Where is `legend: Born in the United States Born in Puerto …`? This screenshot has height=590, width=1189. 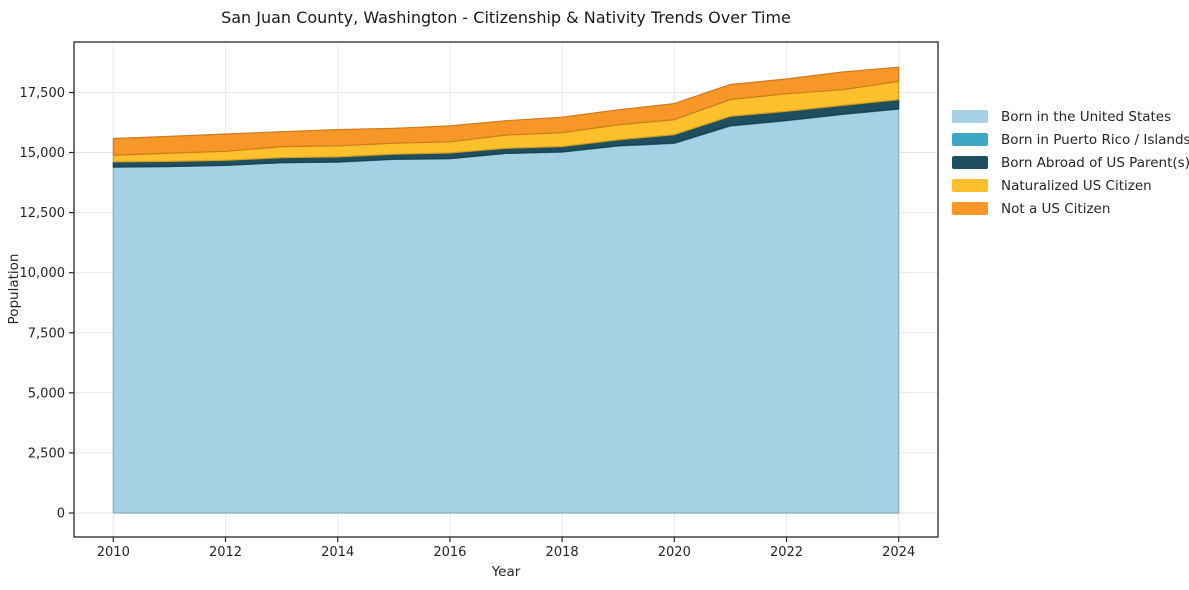
legend: Born in the United States Born in Puerto … is located at coordinates (1070, 162).